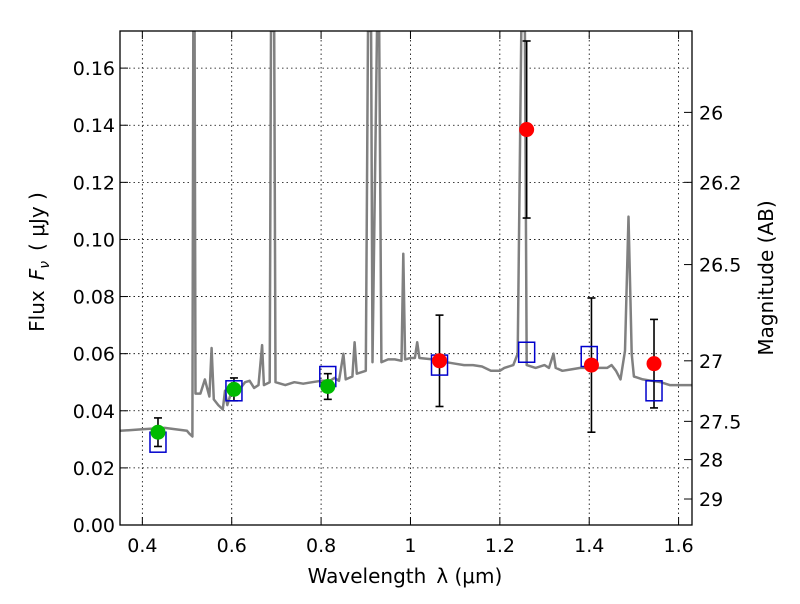  I want to click on right-tick-label: 26, so click(711, 113).